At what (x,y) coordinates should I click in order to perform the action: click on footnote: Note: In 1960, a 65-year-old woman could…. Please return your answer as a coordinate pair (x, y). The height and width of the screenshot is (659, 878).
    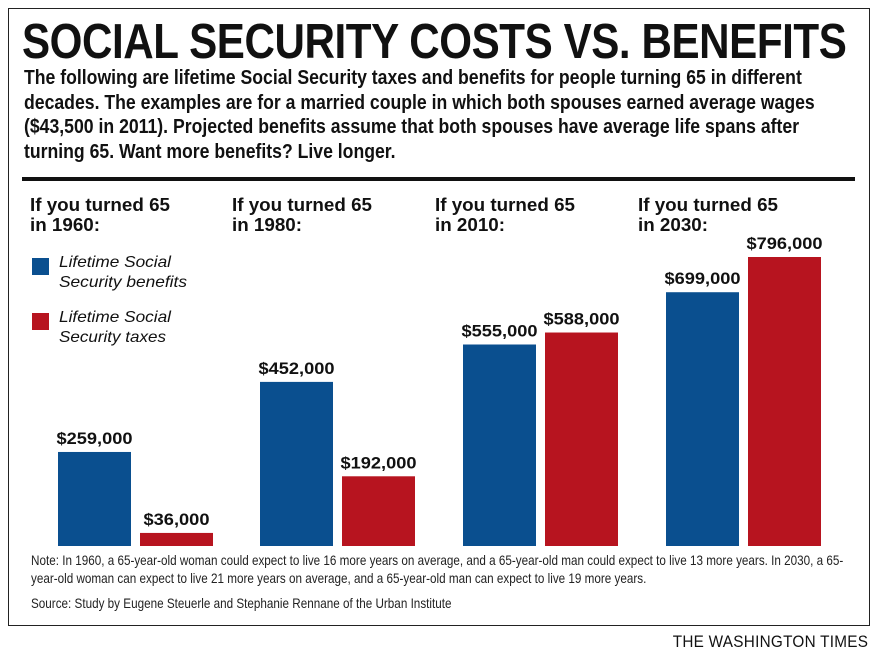
    Looking at the image, I should click on (437, 569).